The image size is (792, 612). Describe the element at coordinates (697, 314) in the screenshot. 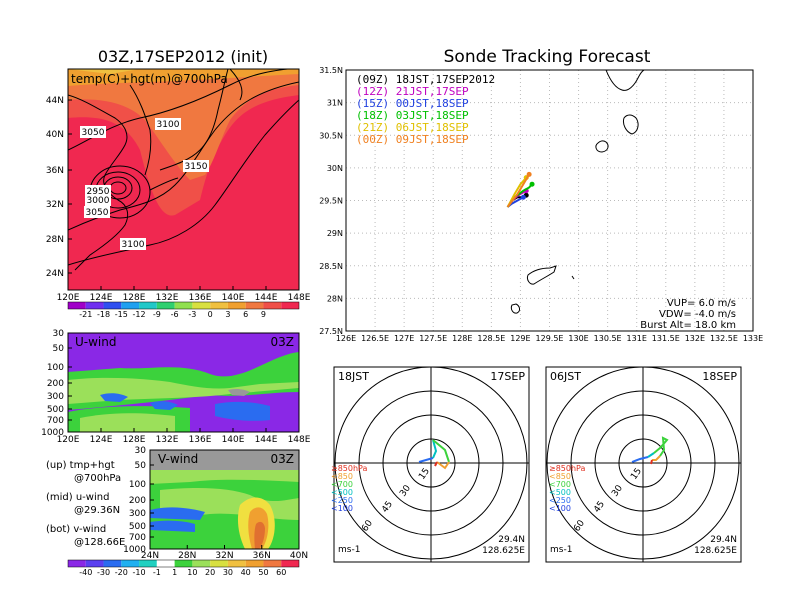

I see `annotation-vdw: VDW= -4.0 m/s` at that location.